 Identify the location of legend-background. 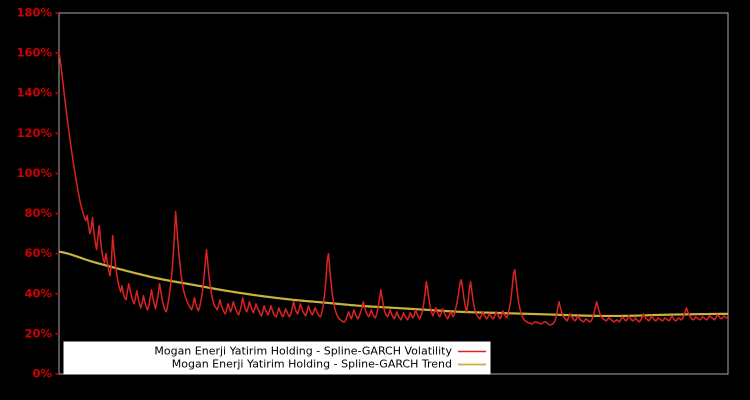
(277, 358).